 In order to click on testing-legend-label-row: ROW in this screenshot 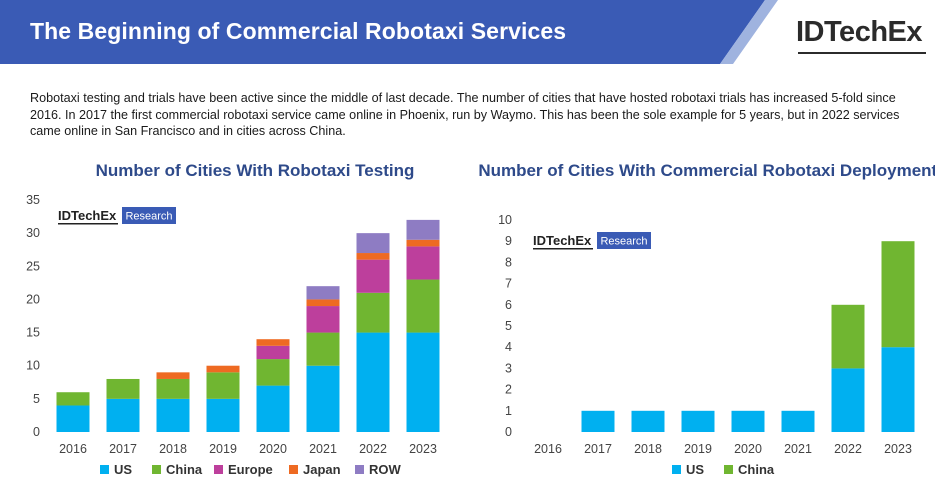, I will do `click(385, 469)`.